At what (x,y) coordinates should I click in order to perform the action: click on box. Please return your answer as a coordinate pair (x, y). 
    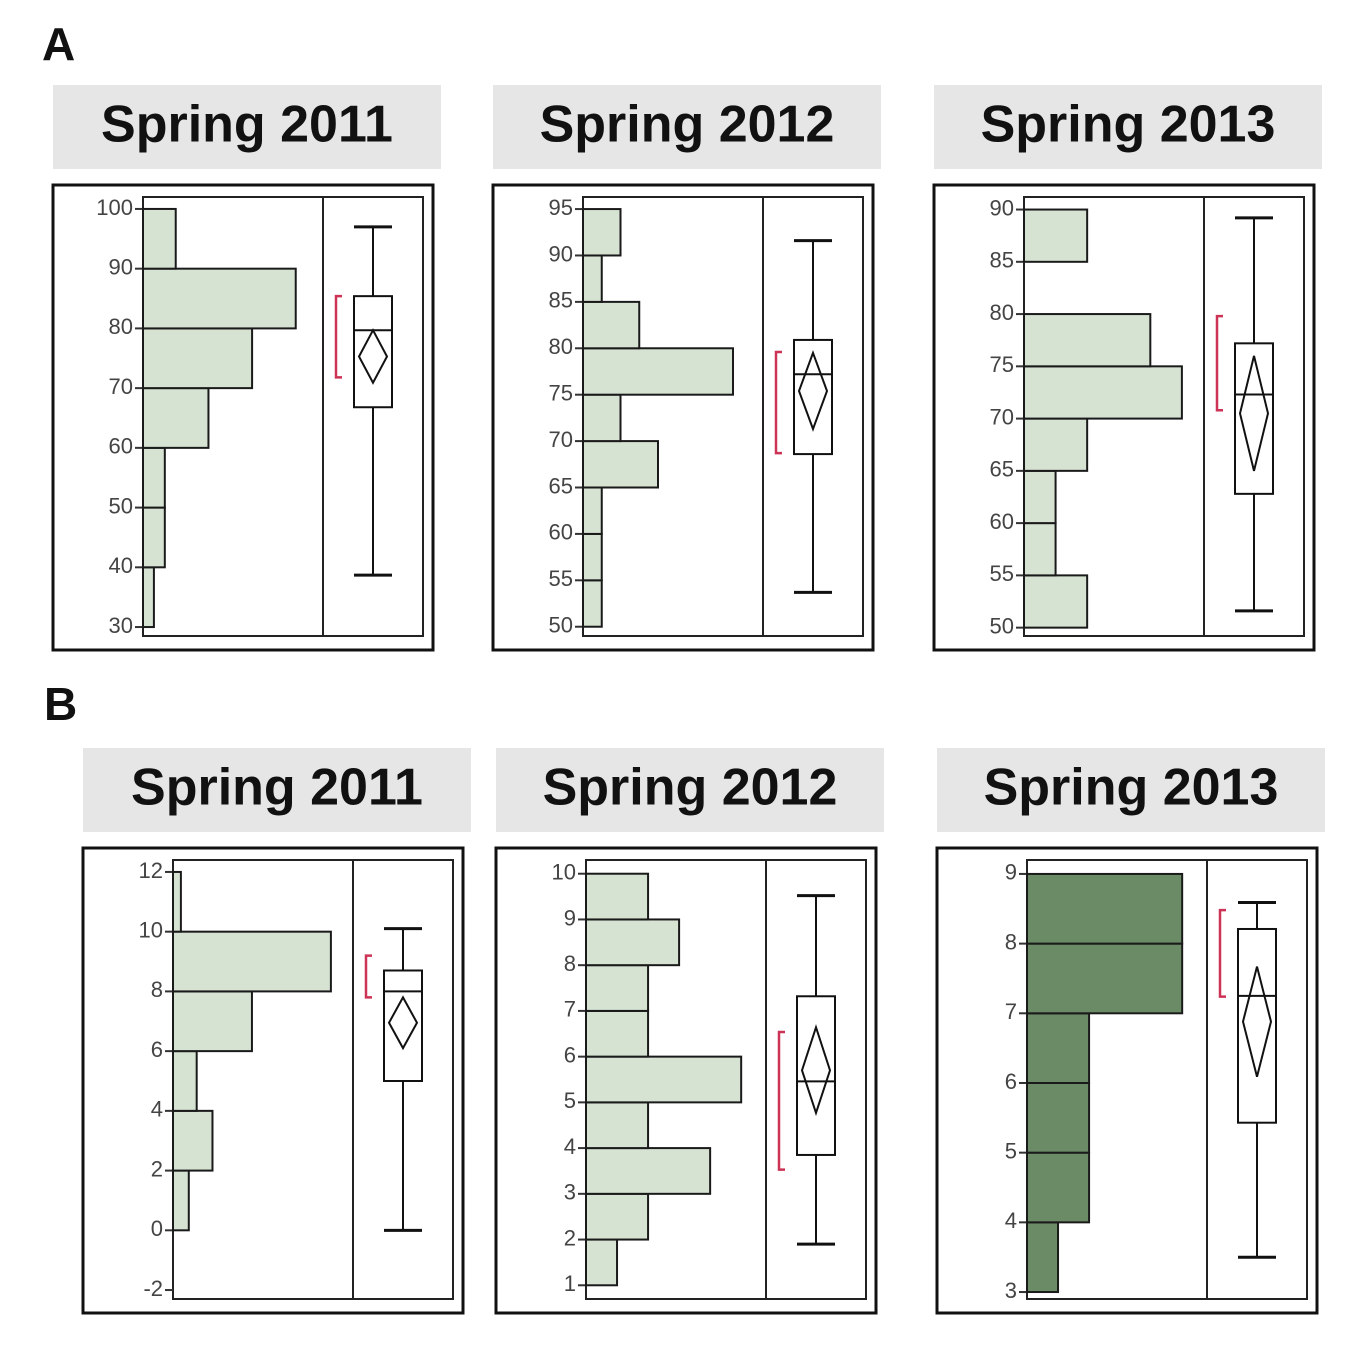
    Looking at the image, I should click on (373, 352).